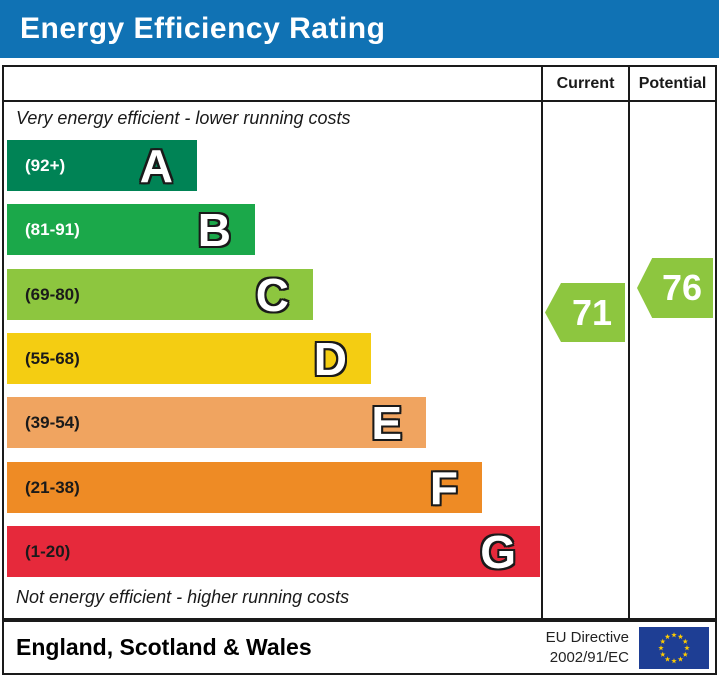 This screenshot has width=719, height=675. I want to click on page-title: Energy Efficiency Rating, so click(203, 28).